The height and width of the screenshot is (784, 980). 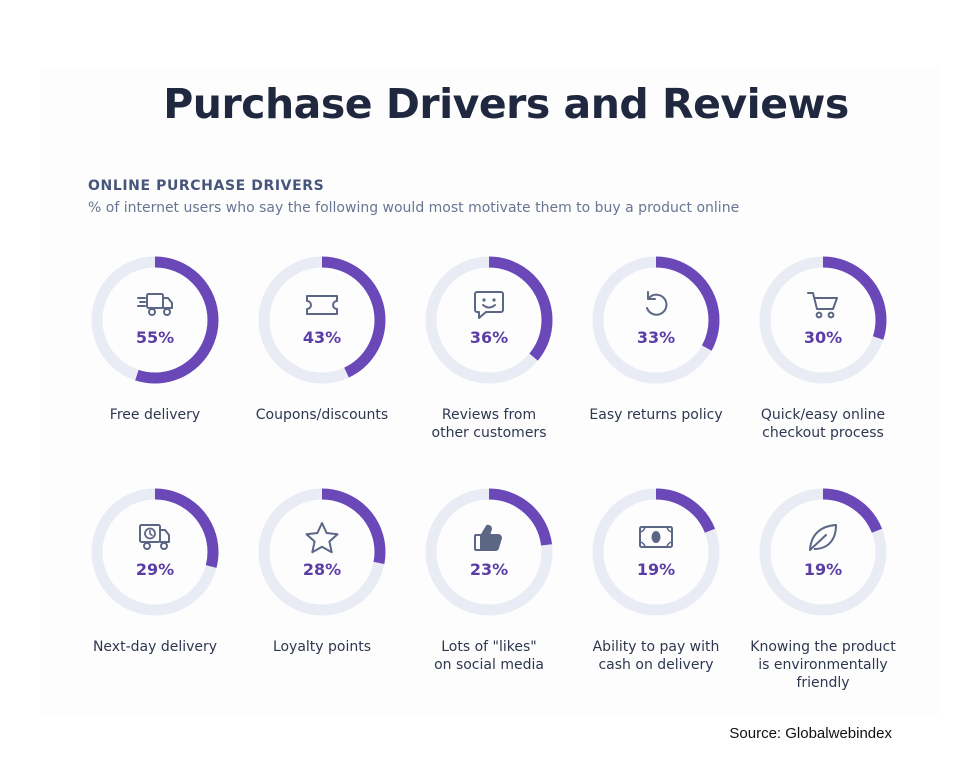 I want to click on category-label-line: is environmentally, so click(x=823, y=665).